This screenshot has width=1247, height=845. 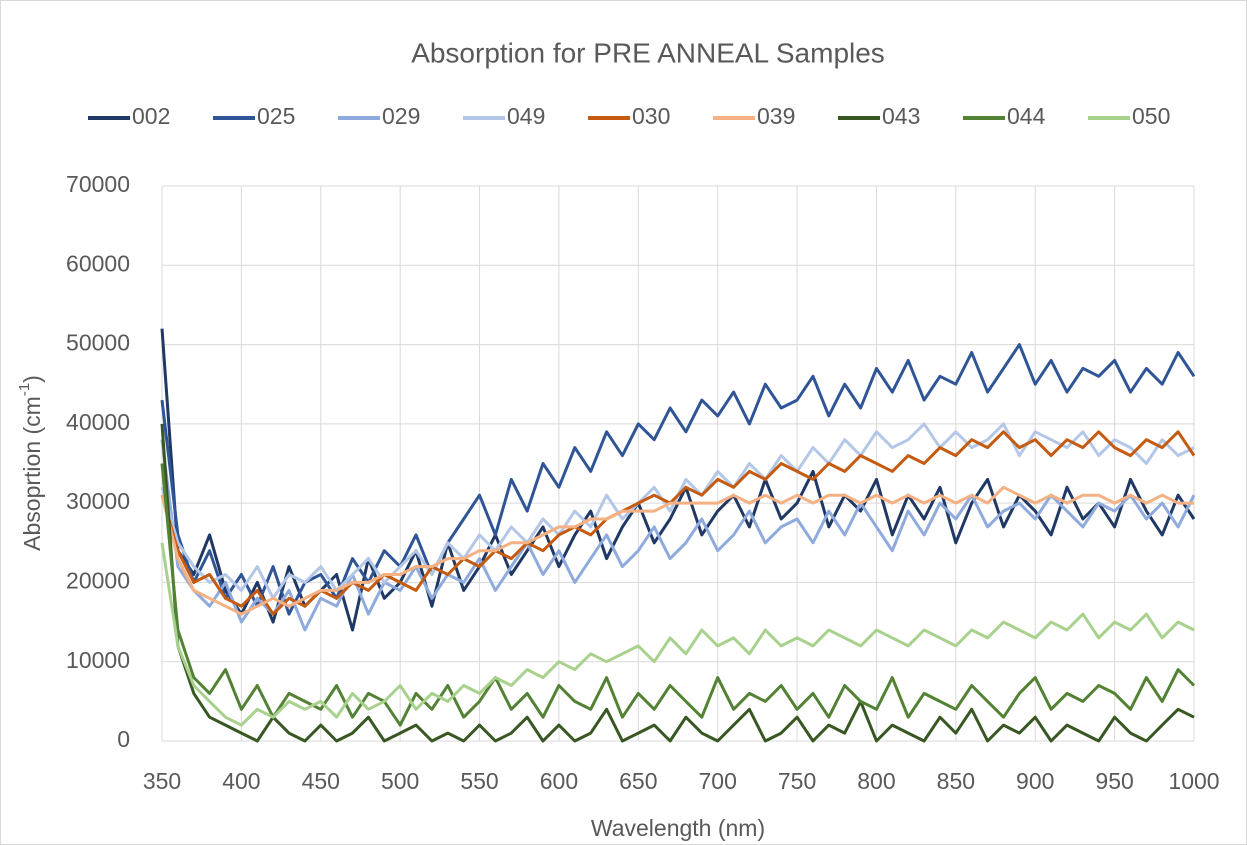 I want to click on x-tick-label: 350, so click(x=162, y=781).